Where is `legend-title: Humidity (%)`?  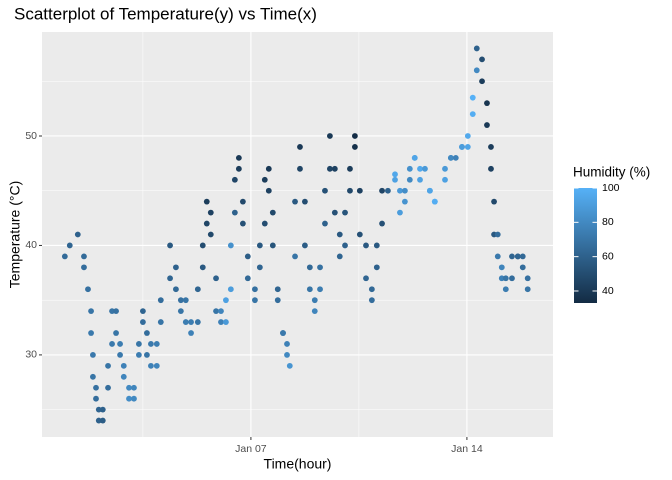
legend-title: Humidity (%) is located at coordinates (611, 172).